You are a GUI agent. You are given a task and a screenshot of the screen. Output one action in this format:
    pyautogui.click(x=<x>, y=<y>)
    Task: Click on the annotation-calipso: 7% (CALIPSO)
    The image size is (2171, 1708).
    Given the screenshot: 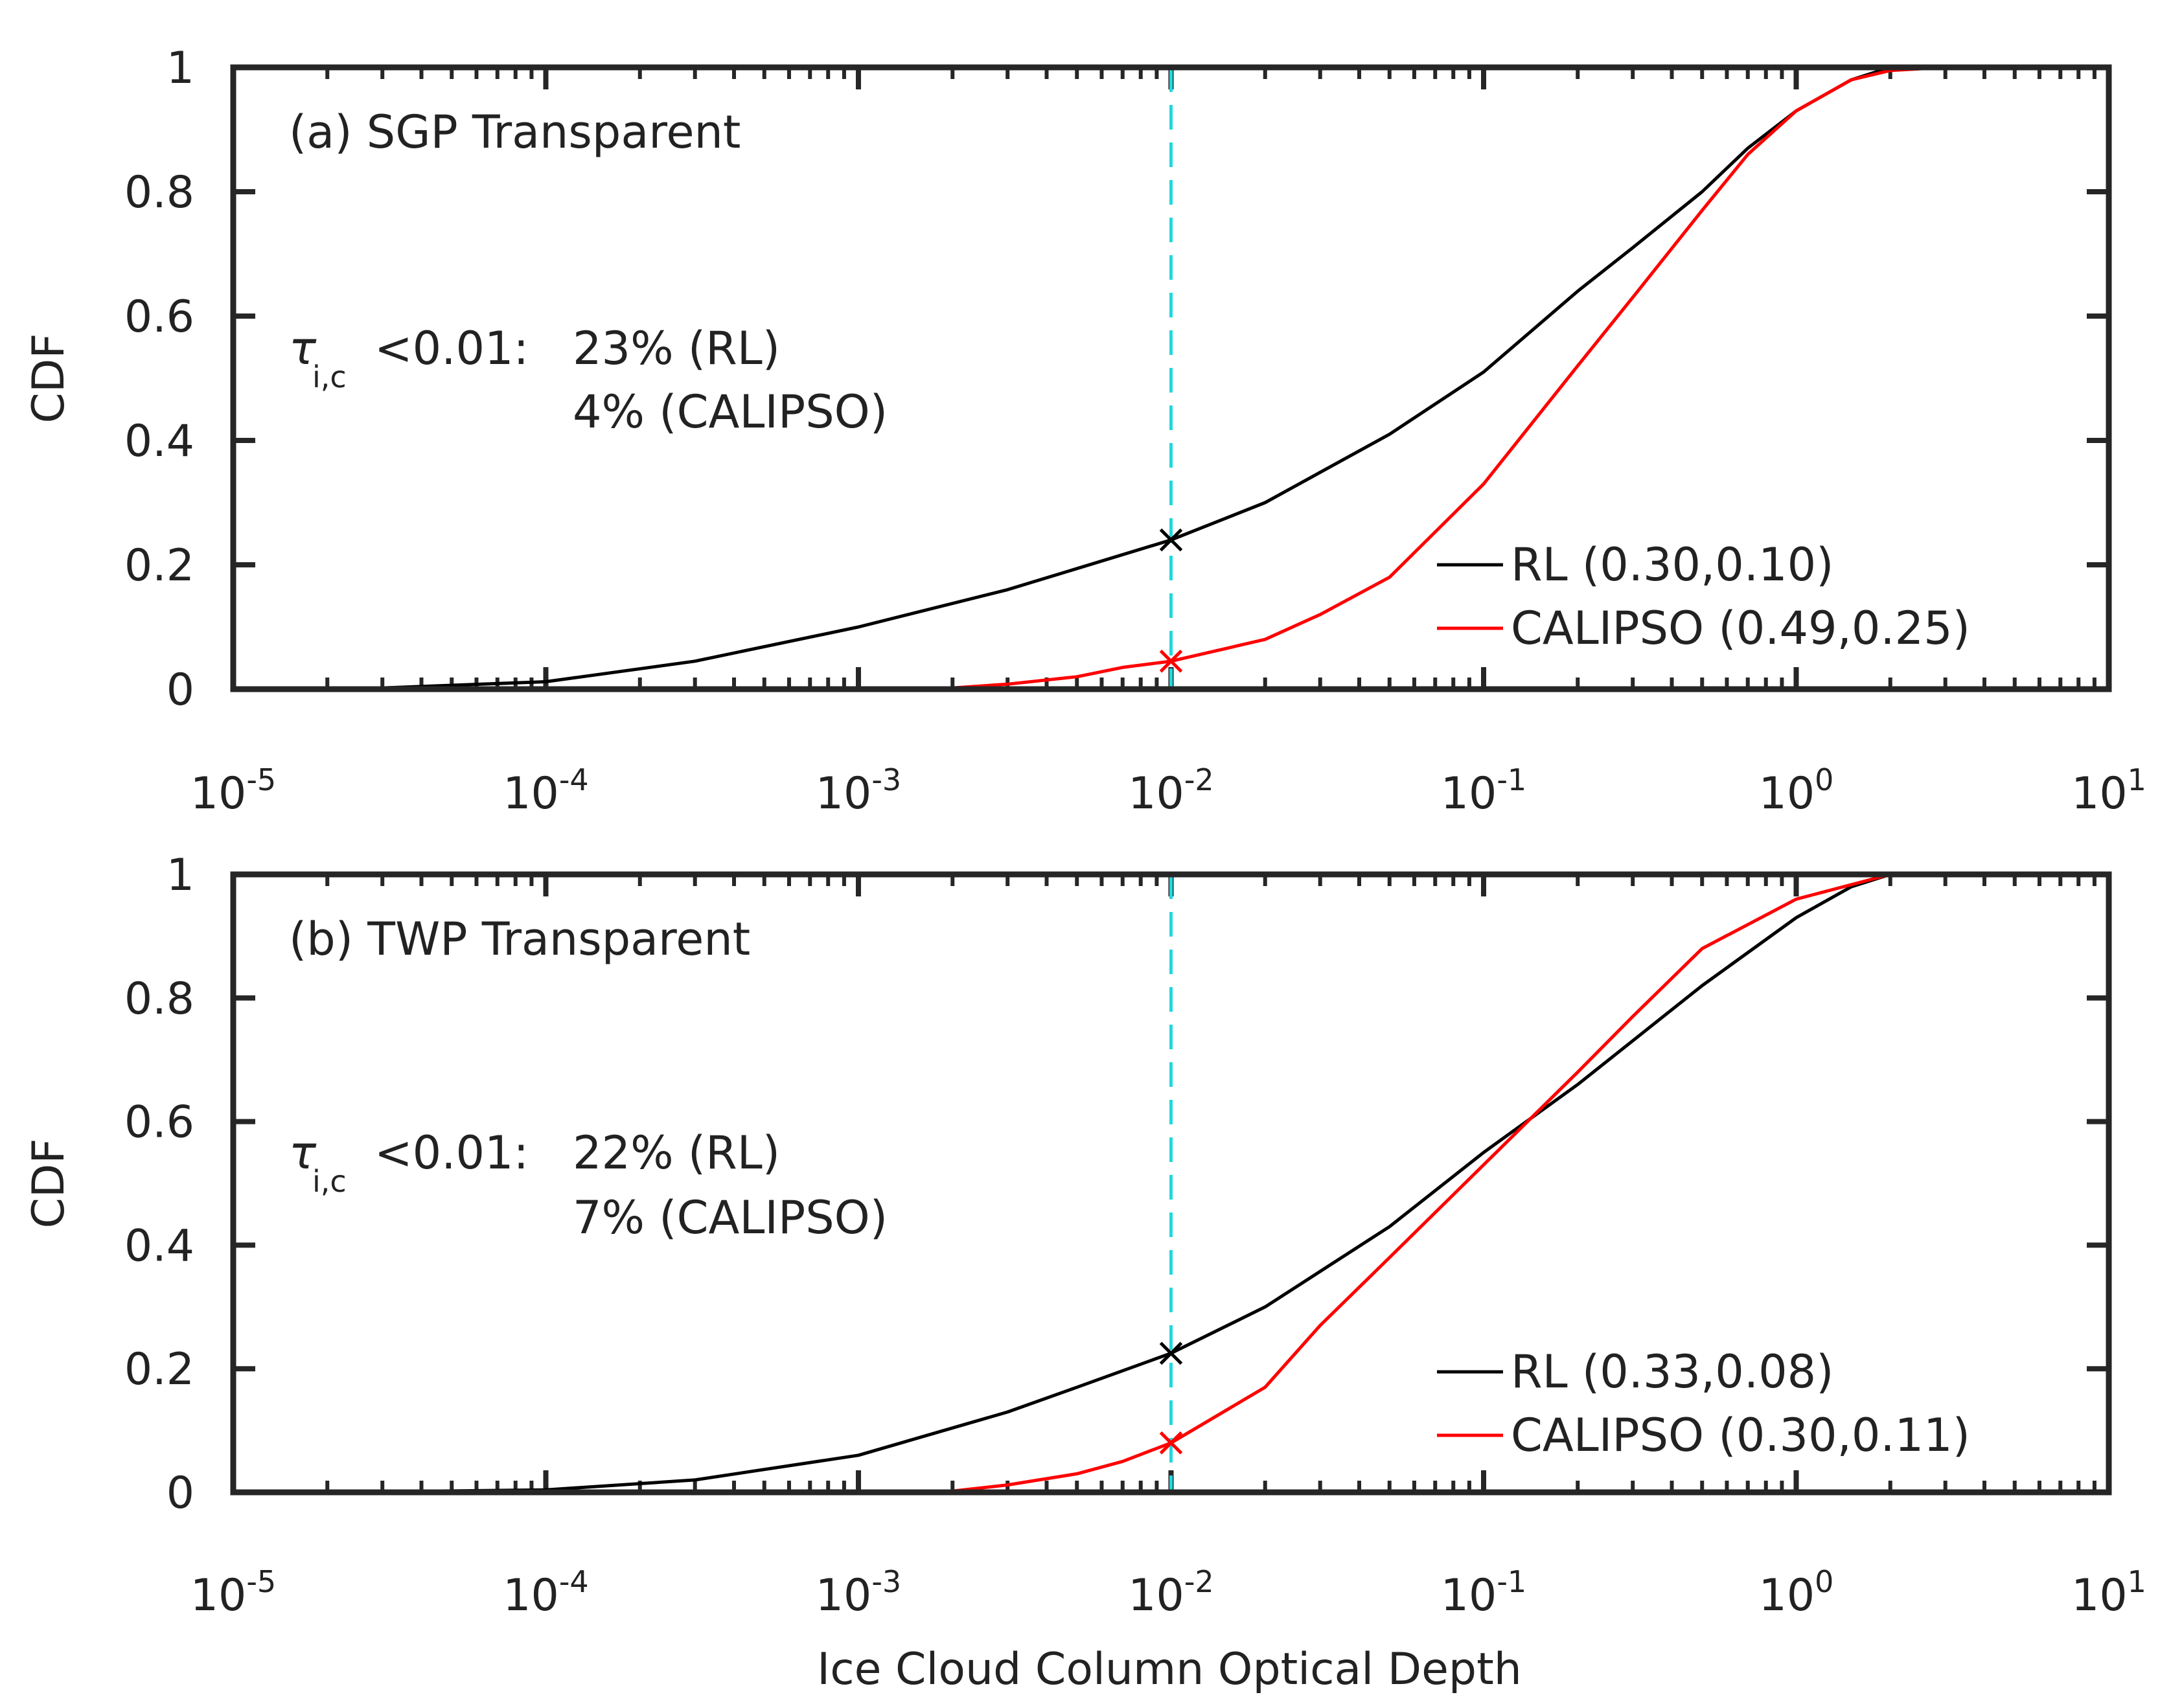 What is the action you would take?
    pyautogui.click(x=730, y=1217)
    